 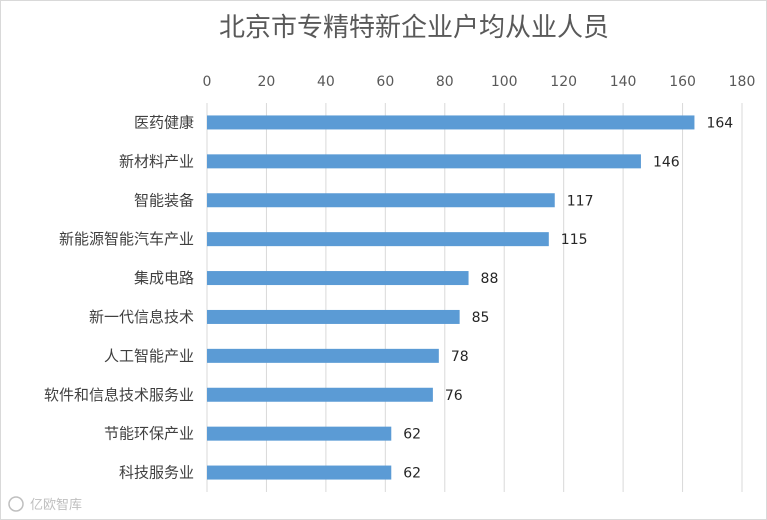 What do you see at coordinates (623, 82) in the screenshot?
I see `x-tick-label: 140` at bounding box center [623, 82].